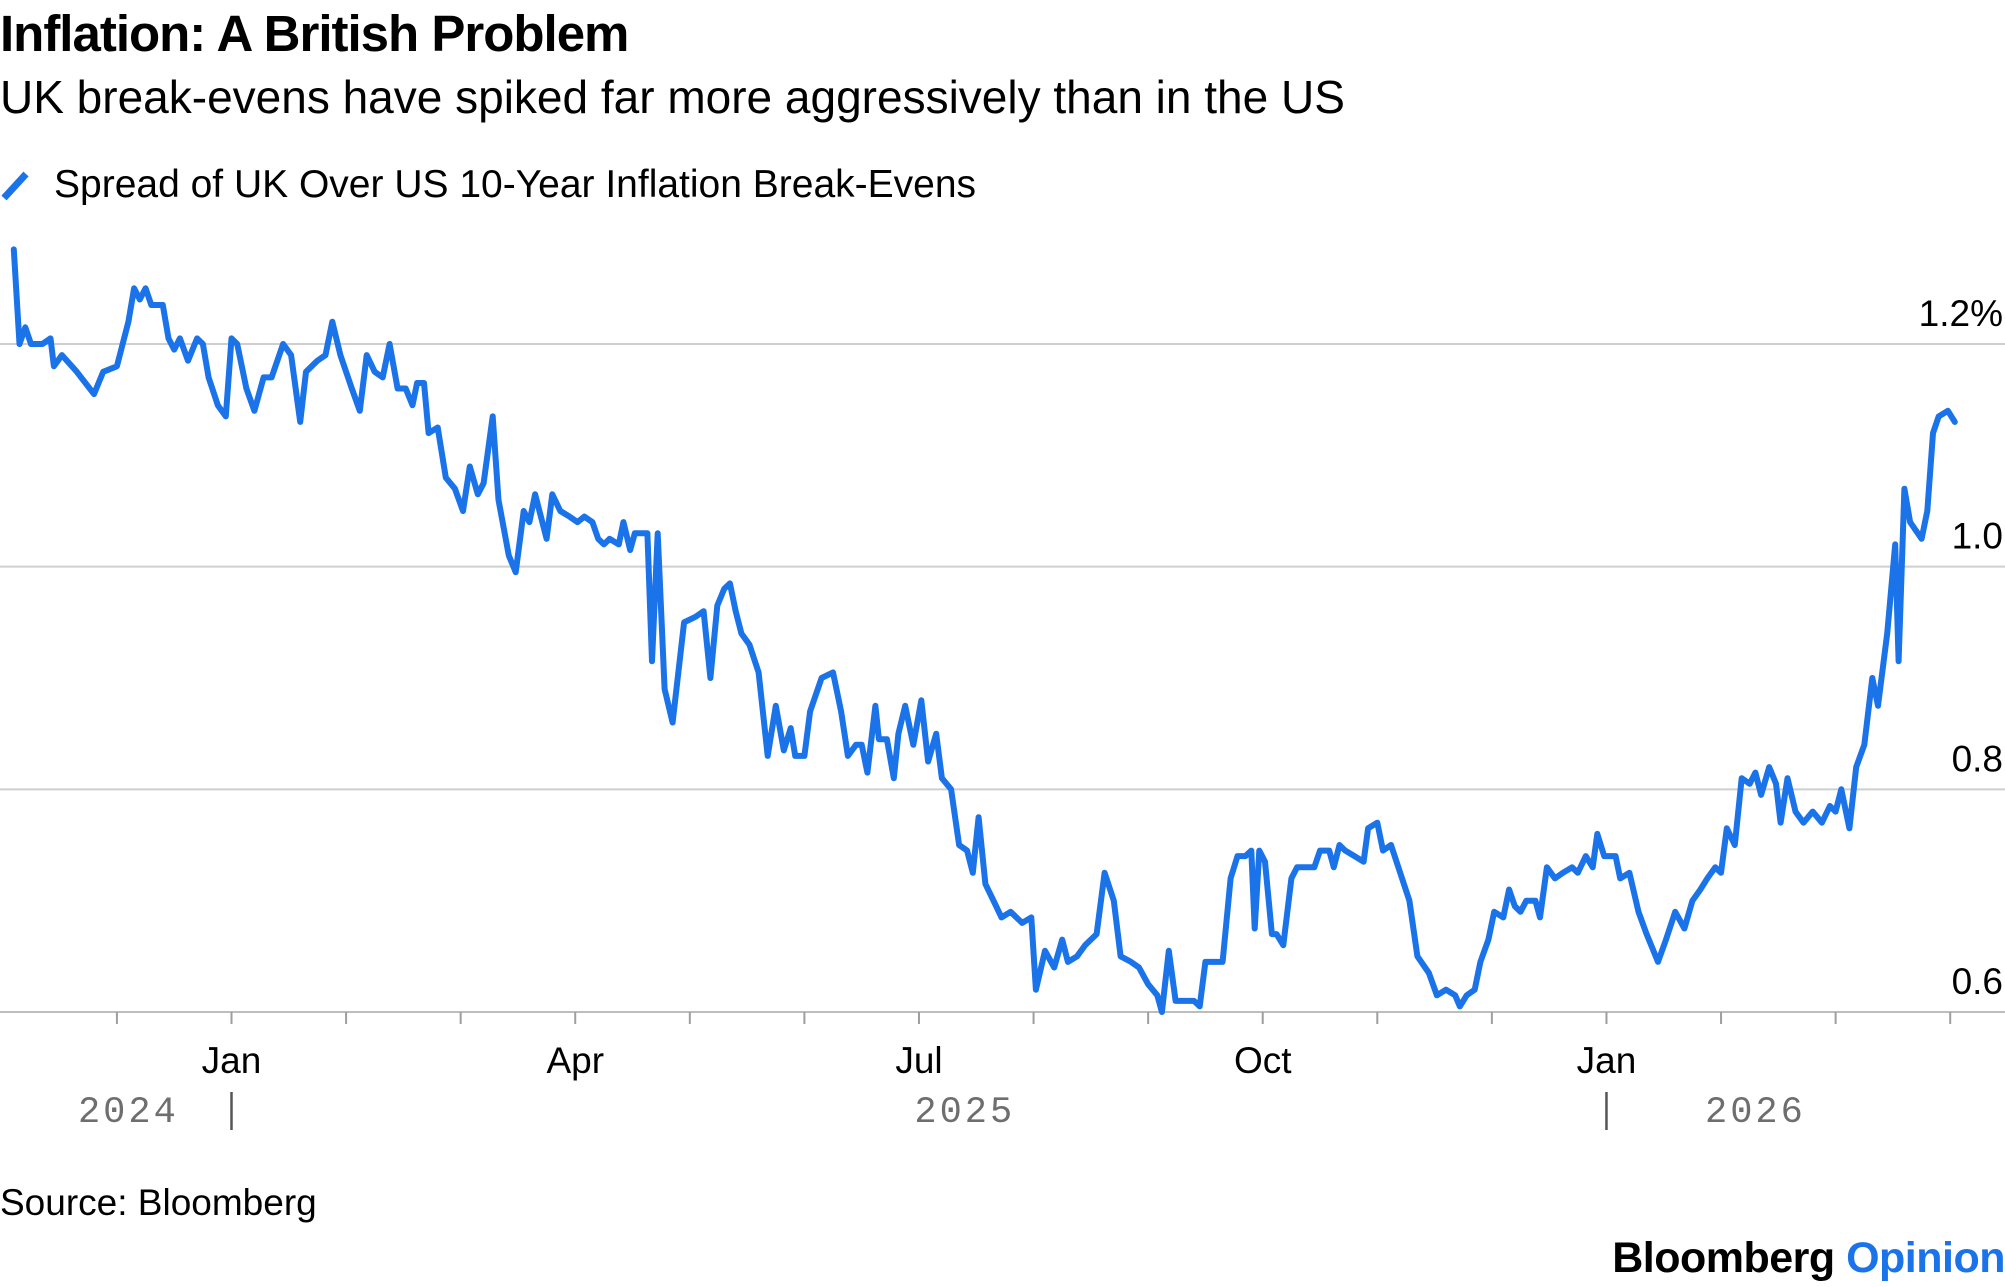 The width and height of the screenshot is (2005, 1287). I want to click on x-year-label: 2026, so click(1755, 1113).